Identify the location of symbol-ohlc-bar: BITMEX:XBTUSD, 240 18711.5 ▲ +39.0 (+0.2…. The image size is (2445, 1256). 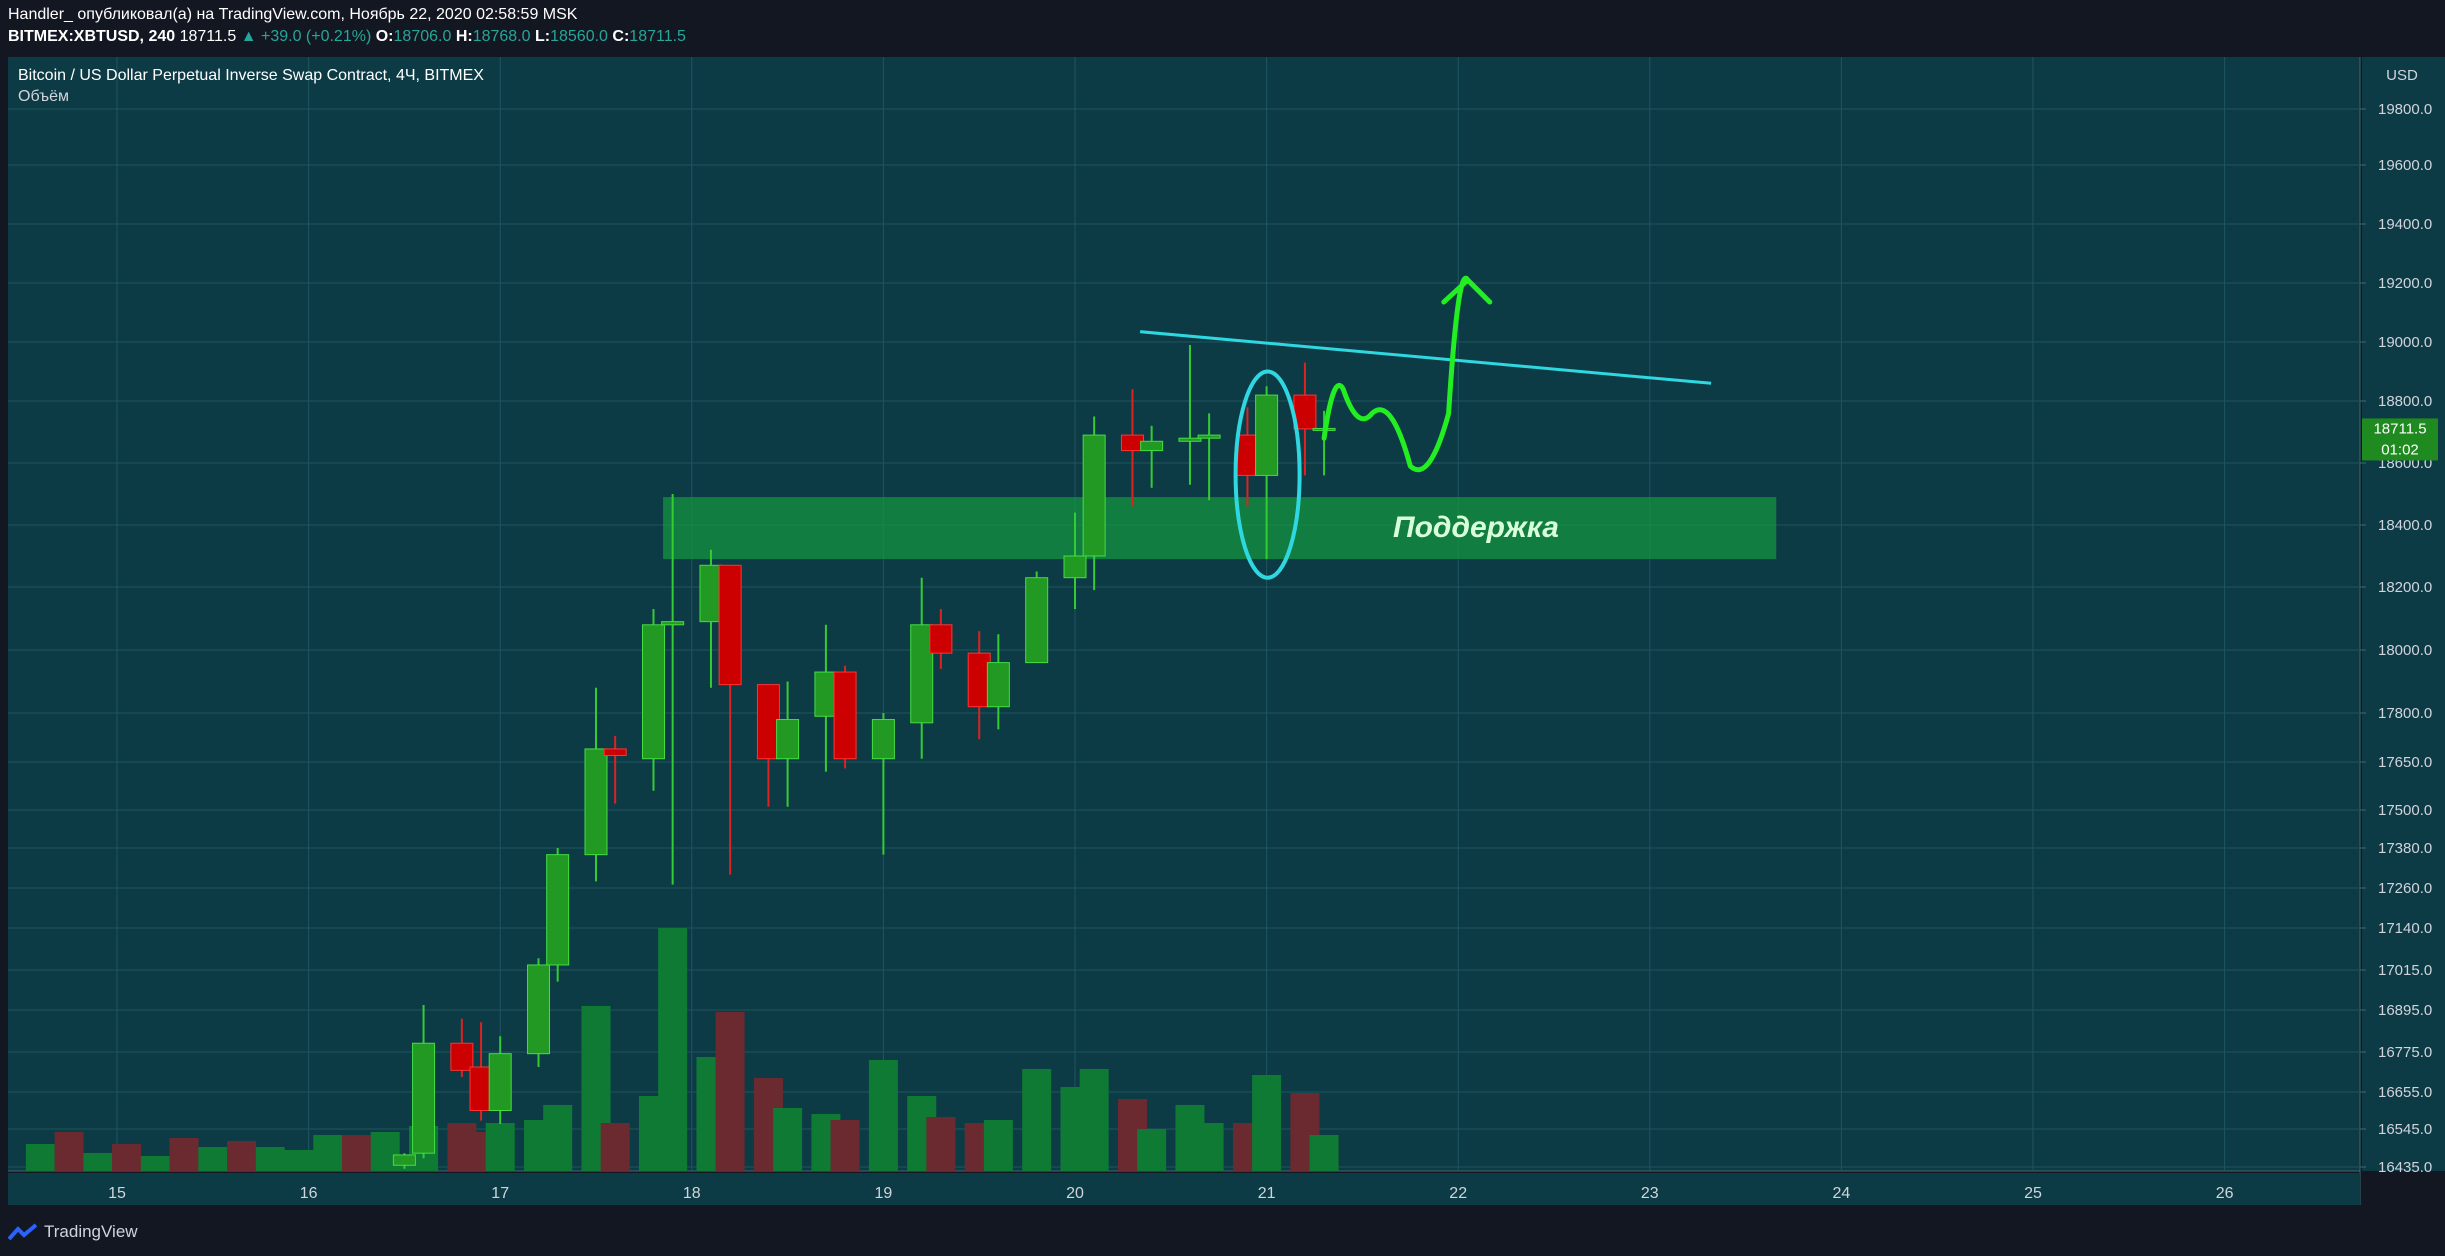
(347, 37).